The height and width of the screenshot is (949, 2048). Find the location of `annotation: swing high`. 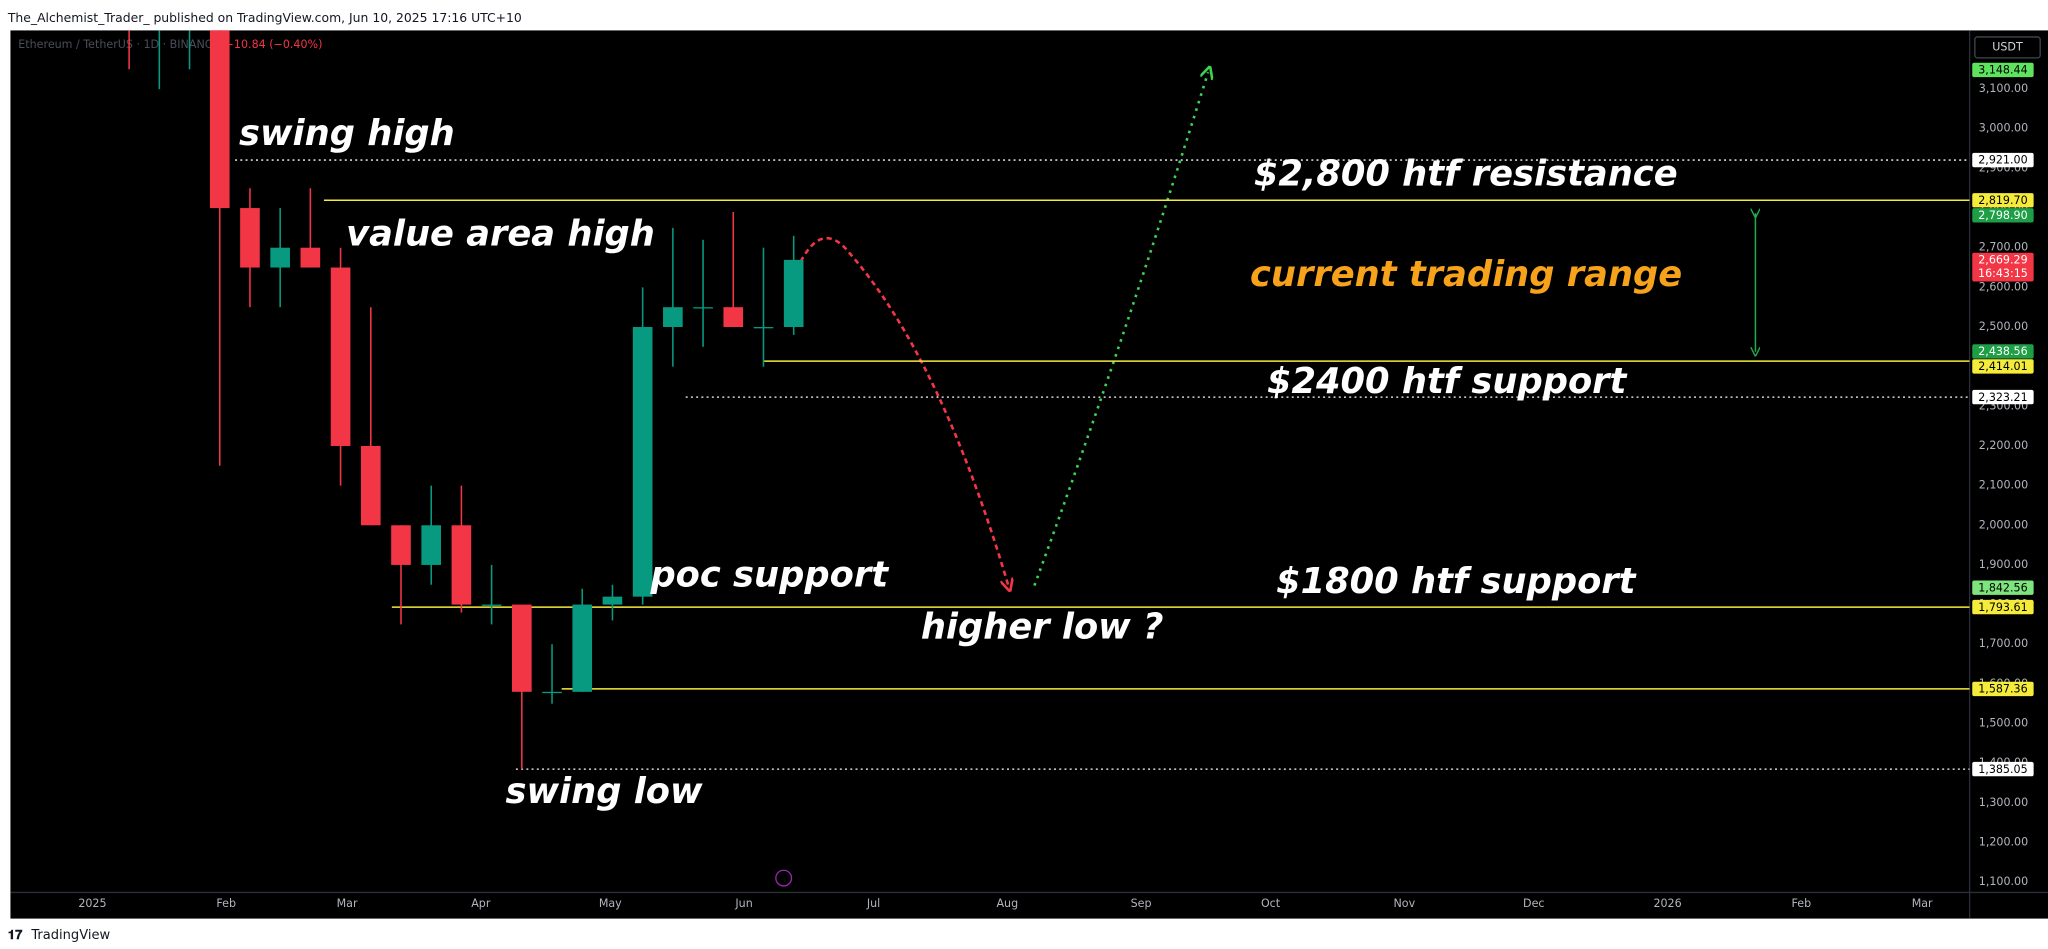

annotation: swing high is located at coordinates (347, 133).